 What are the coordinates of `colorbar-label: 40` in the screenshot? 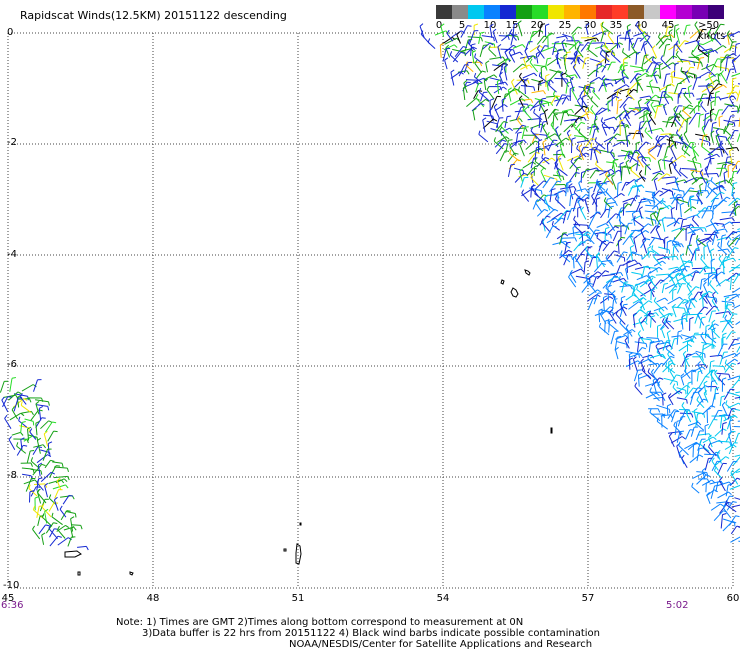 It's located at (641, 25).